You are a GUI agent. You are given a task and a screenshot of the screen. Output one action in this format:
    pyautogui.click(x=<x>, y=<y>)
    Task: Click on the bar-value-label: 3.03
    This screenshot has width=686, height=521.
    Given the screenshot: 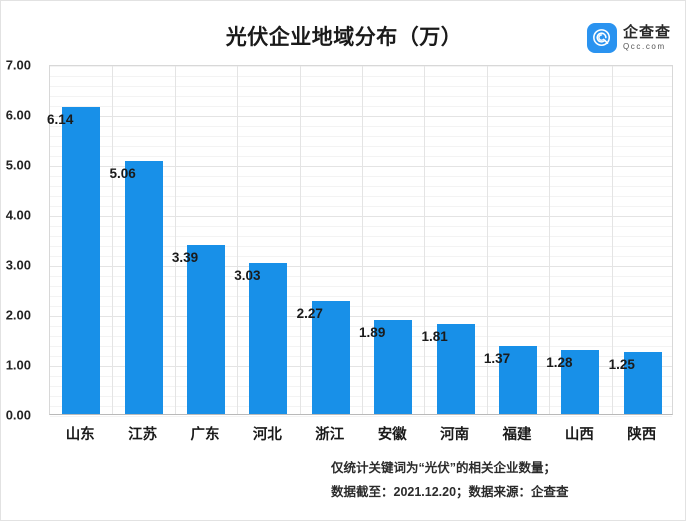 What is the action you would take?
    pyautogui.click(x=247, y=275)
    